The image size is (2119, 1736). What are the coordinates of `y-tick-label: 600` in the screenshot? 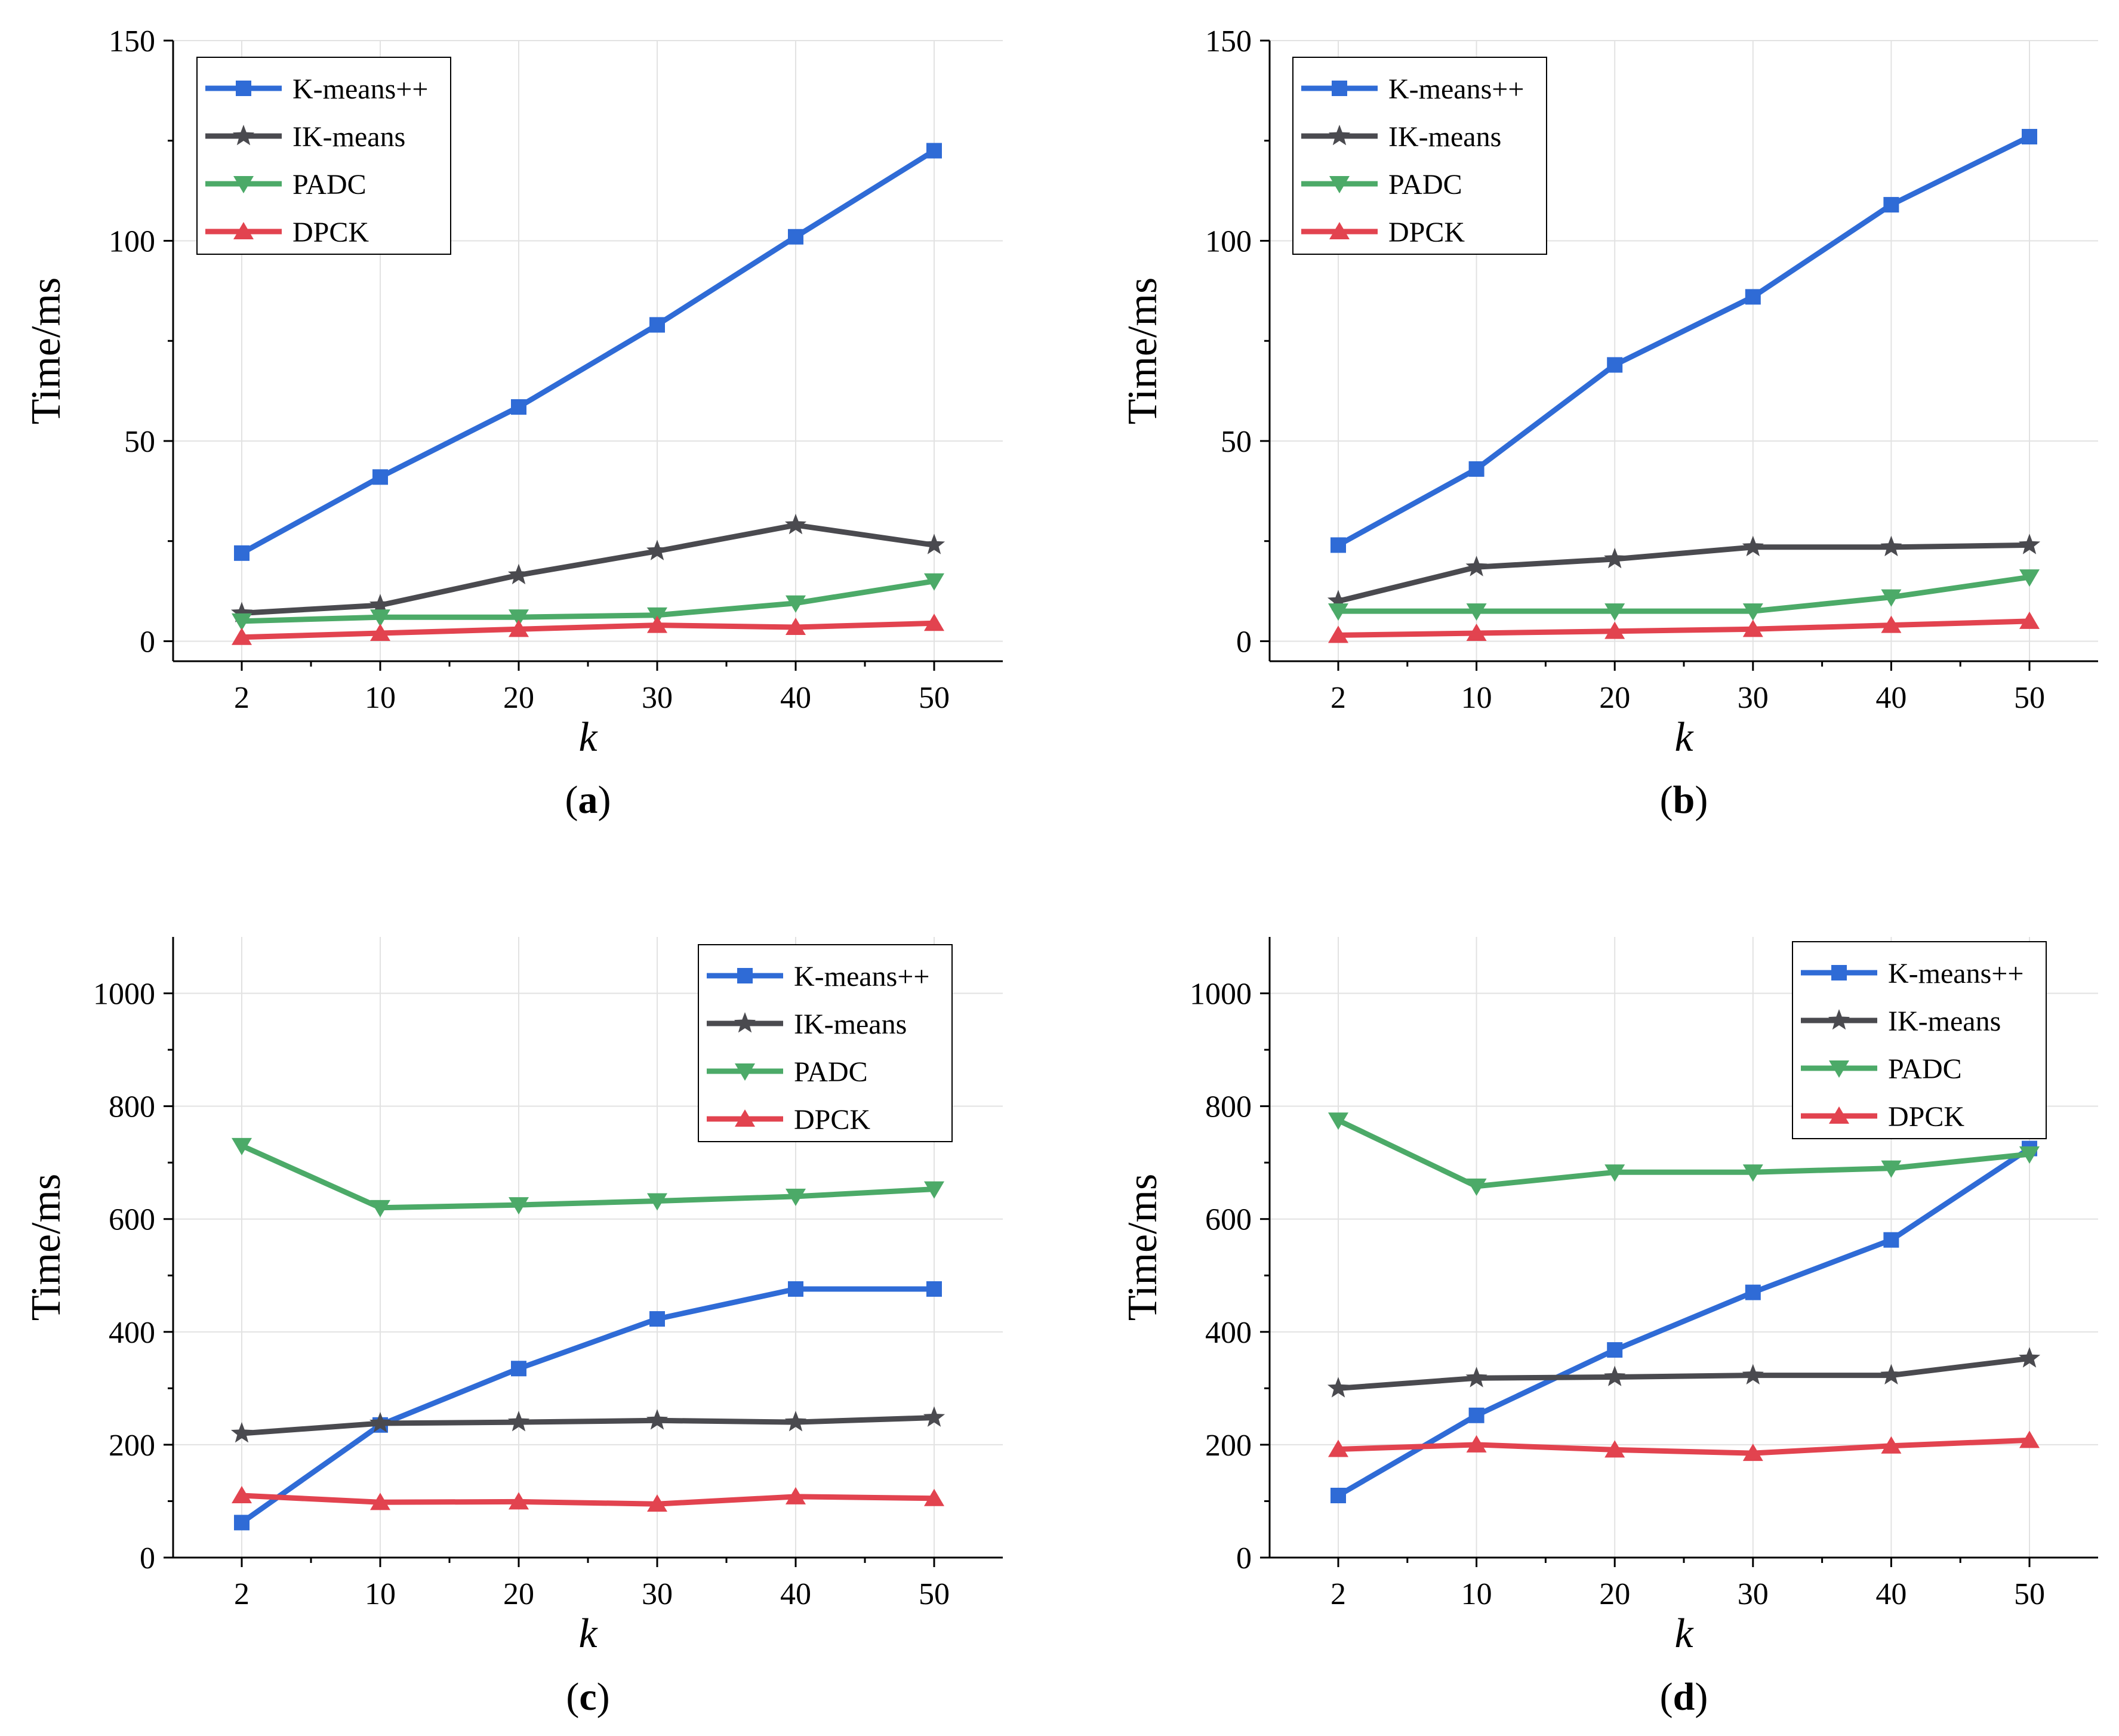 It's located at (132, 1220).